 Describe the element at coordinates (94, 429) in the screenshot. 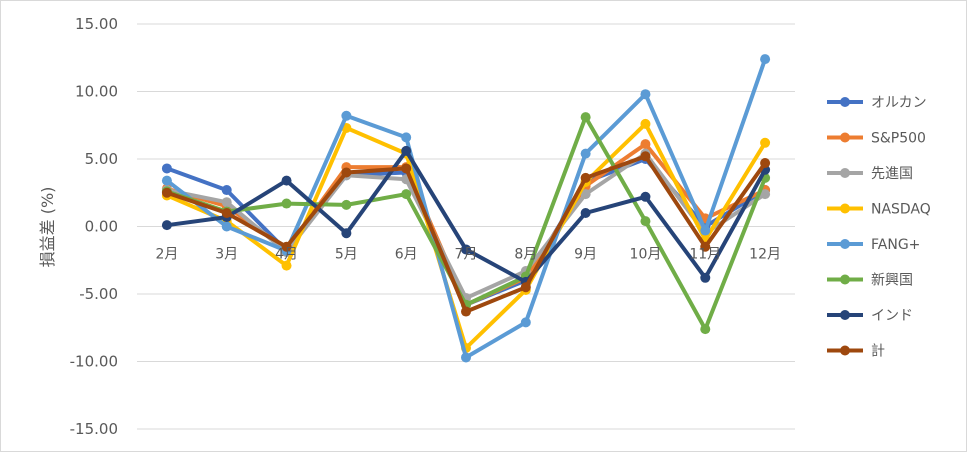

I see `y-tick-label: -15.00` at that location.